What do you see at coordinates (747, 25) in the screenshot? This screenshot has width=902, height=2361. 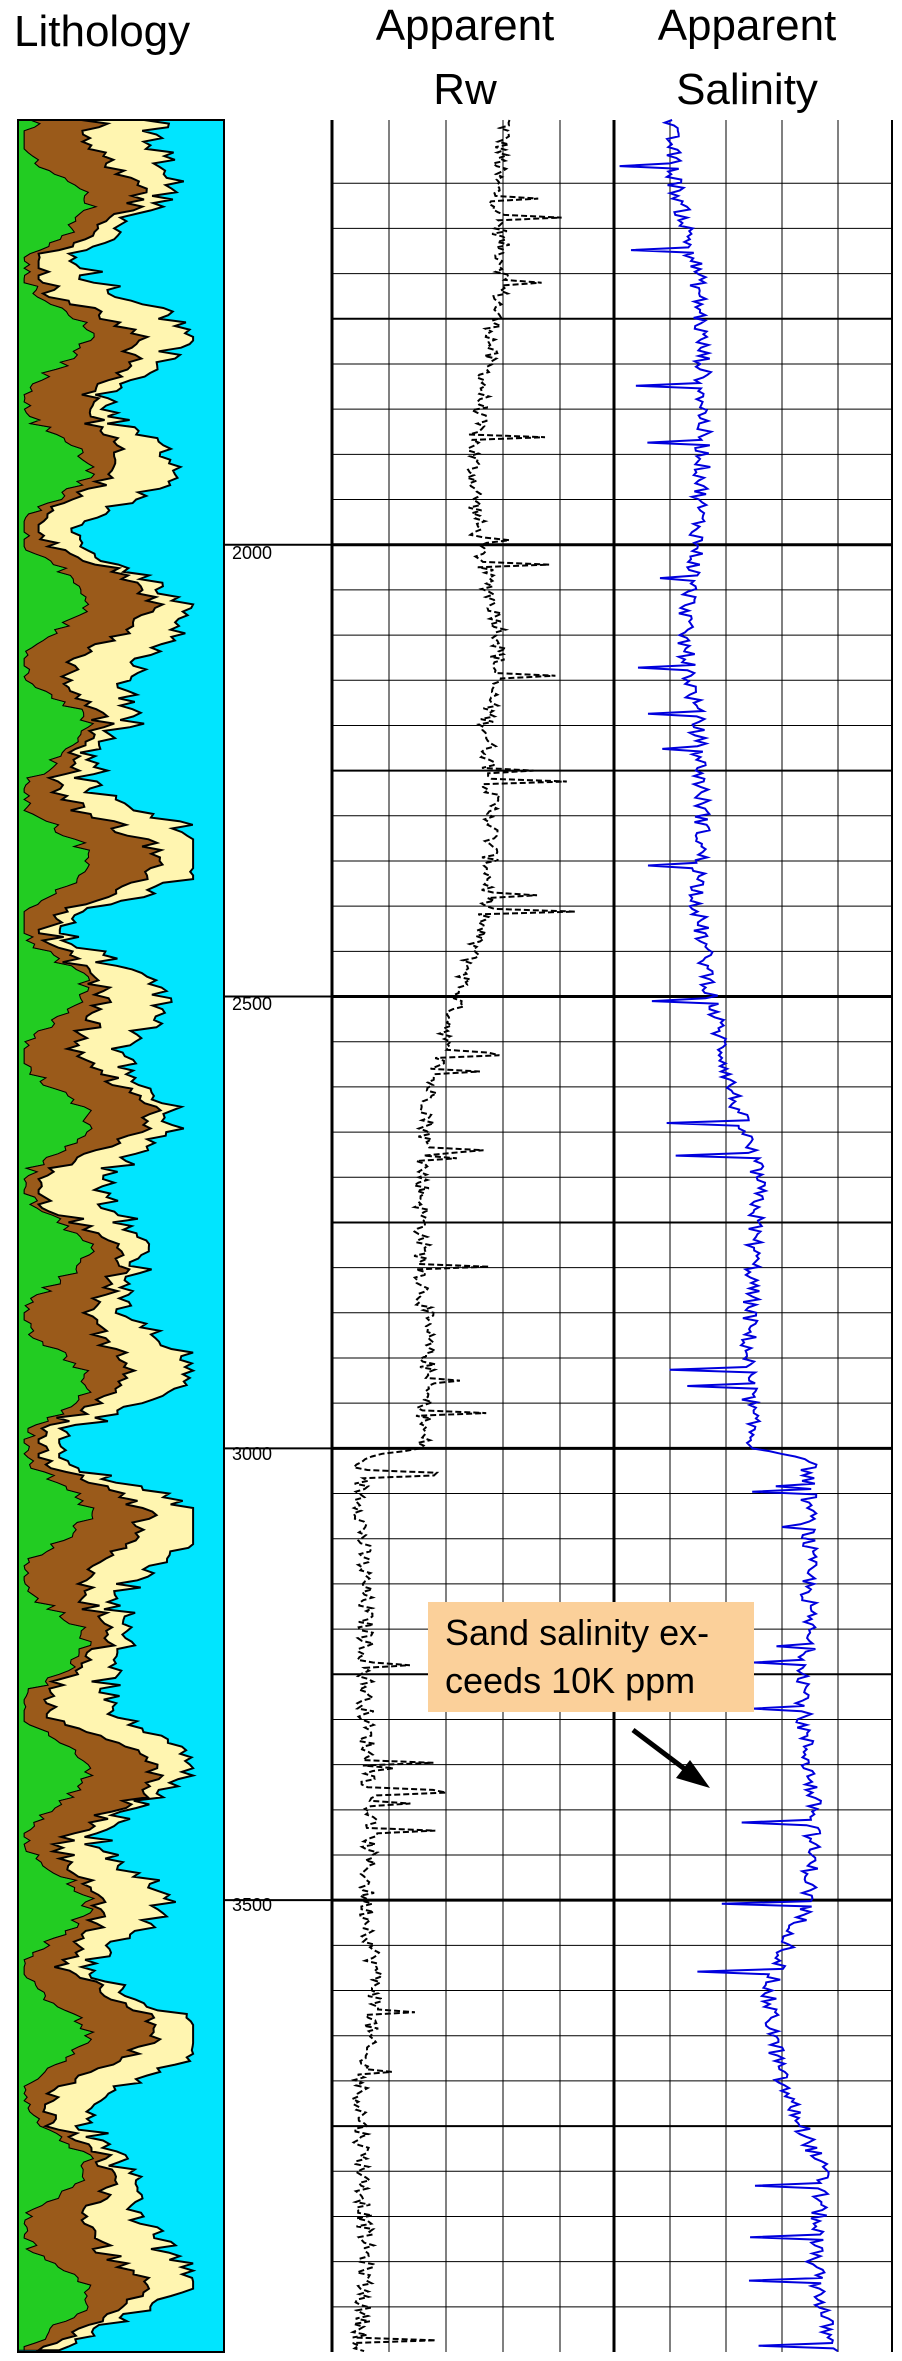 I see `salinity-header-line1: Apparent` at bounding box center [747, 25].